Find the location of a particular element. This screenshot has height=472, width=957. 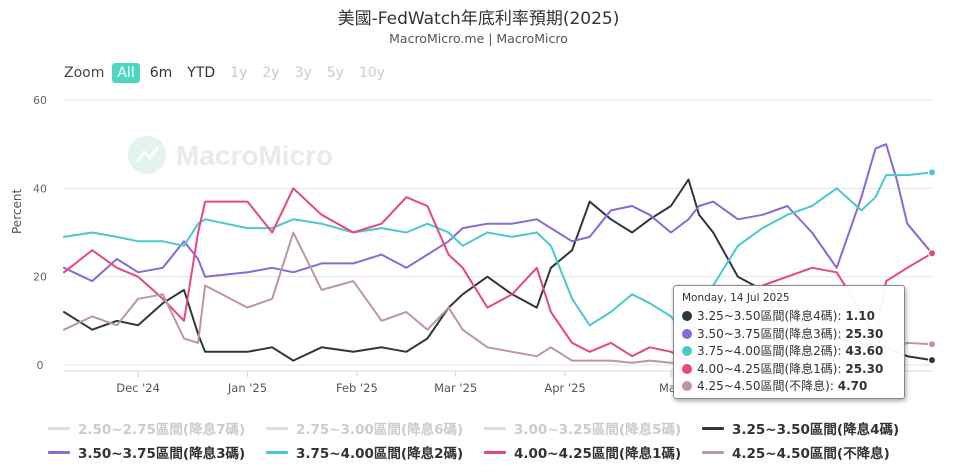

tooltip-value: 43.60 is located at coordinates (864, 351).